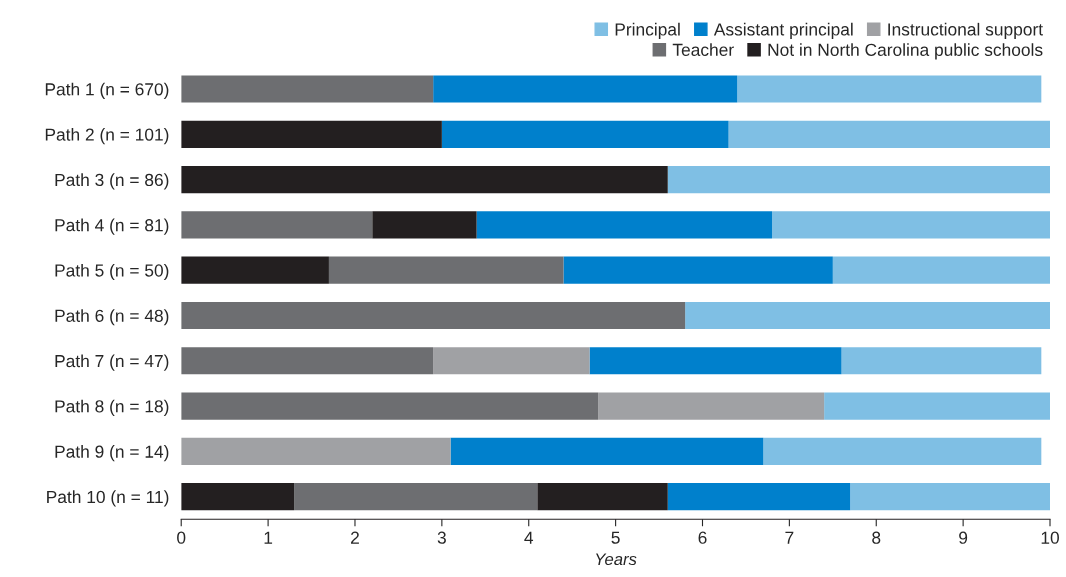  What do you see at coordinates (703, 49) in the screenshot?
I see `legend-label: Teacher` at bounding box center [703, 49].